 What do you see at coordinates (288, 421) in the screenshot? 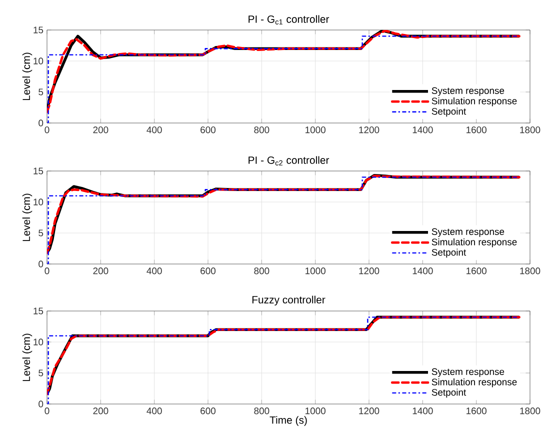
I see `x-axis-title: Time (s)` at bounding box center [288, 421].